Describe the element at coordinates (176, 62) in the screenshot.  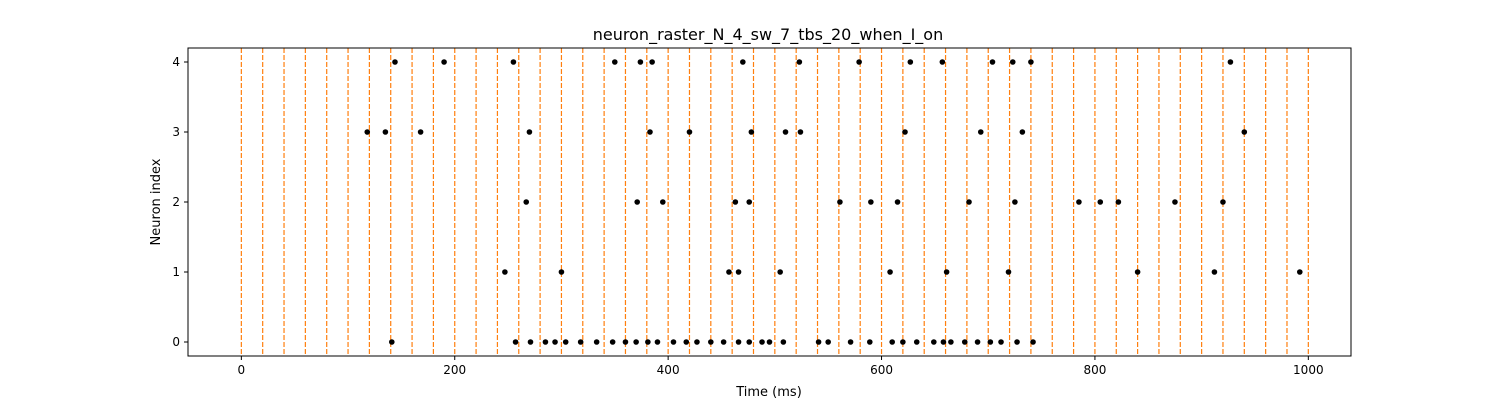
I see `y-tick-label: 4` at that location.